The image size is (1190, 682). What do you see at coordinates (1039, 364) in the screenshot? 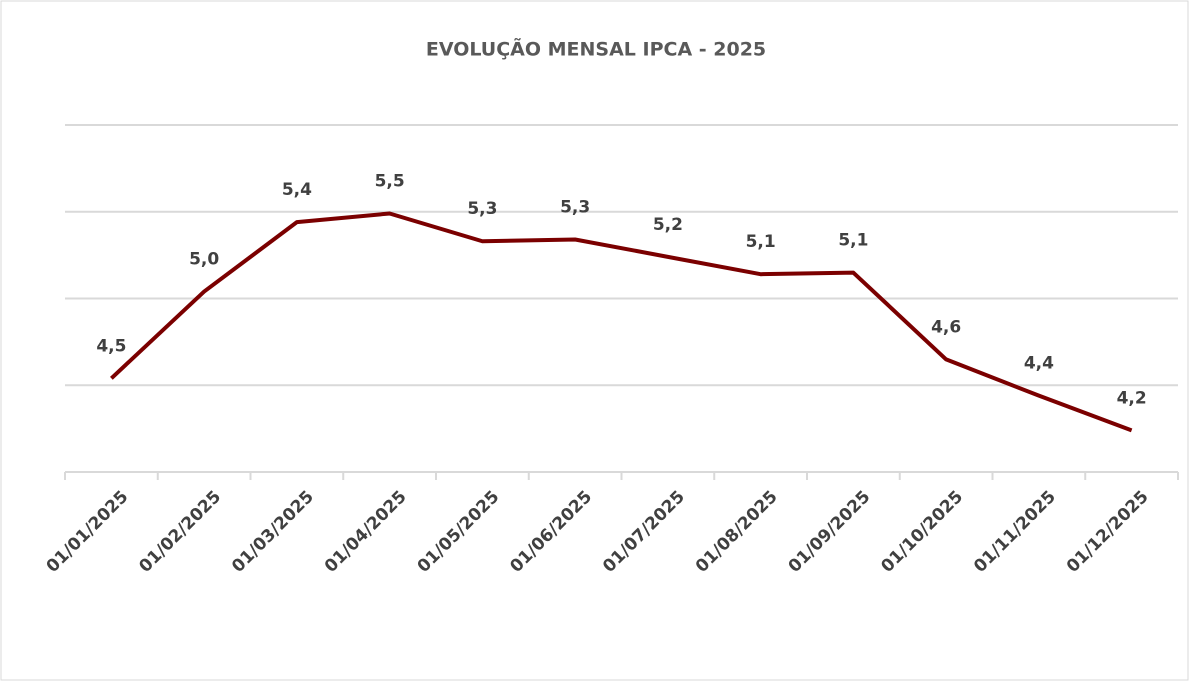
I see `data-label: 4,4` at bounding box center [1039, 364].